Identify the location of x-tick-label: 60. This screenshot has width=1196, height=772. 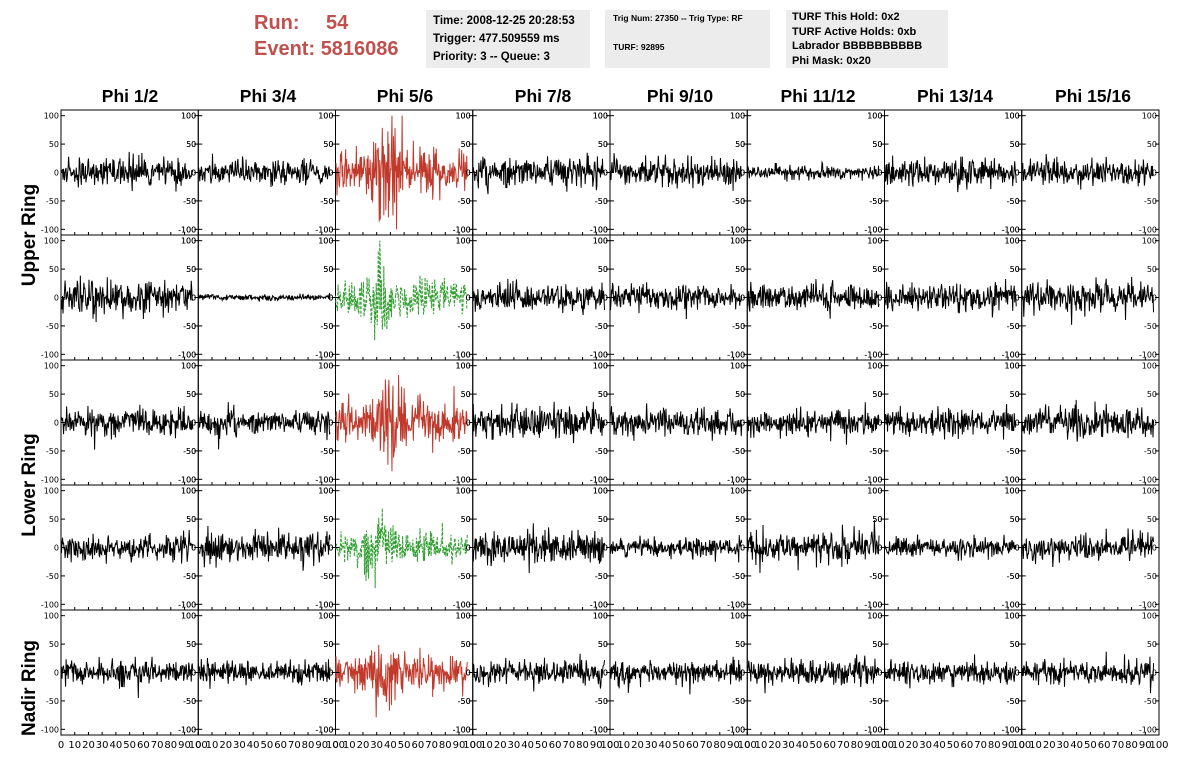
(280, 745).